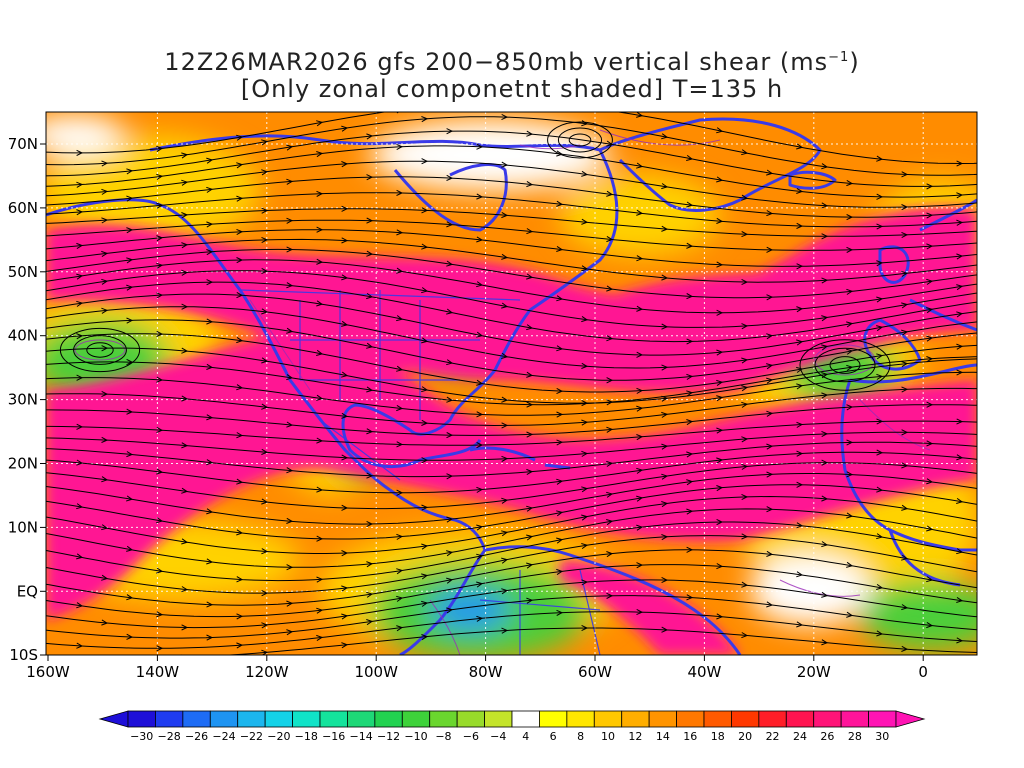  What do you see at coordinates (839, 57) in the screenshot?
I see `title-superscript: −1` at bounding box center [839, 57].